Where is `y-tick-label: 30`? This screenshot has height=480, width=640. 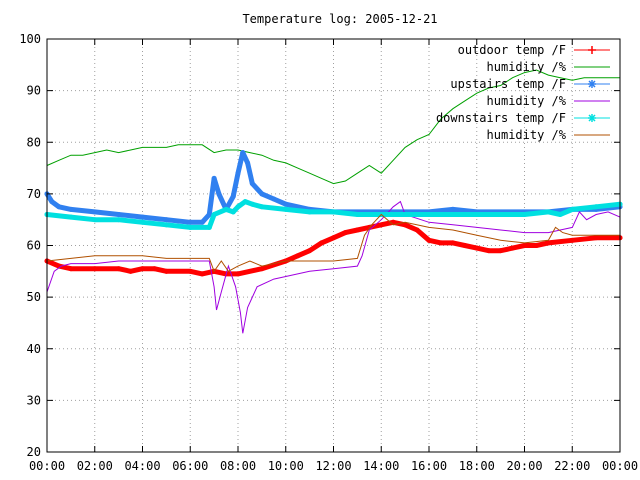 y-tick-label: 30 is located at coordinates (34, 400).